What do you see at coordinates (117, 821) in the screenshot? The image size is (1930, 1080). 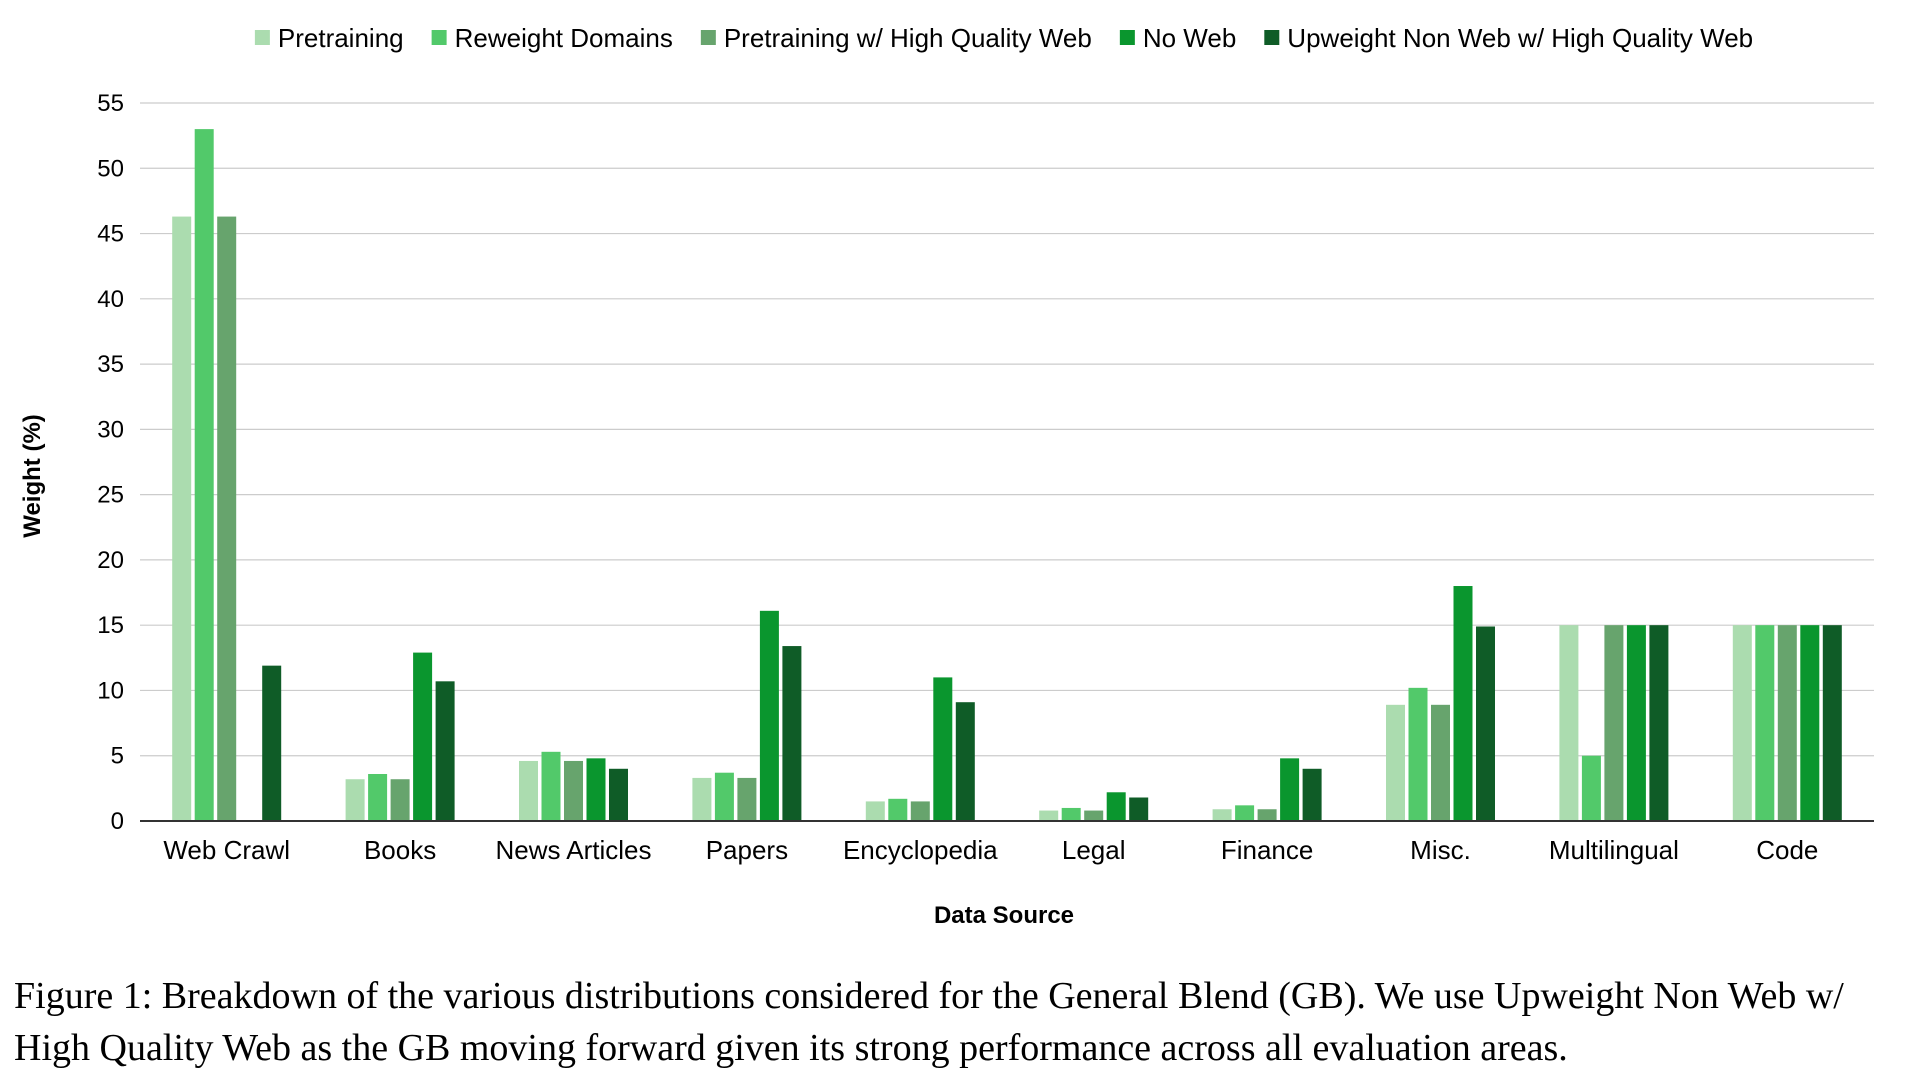 I see `y-tick-label: 0` at bounding box center [117, 821].